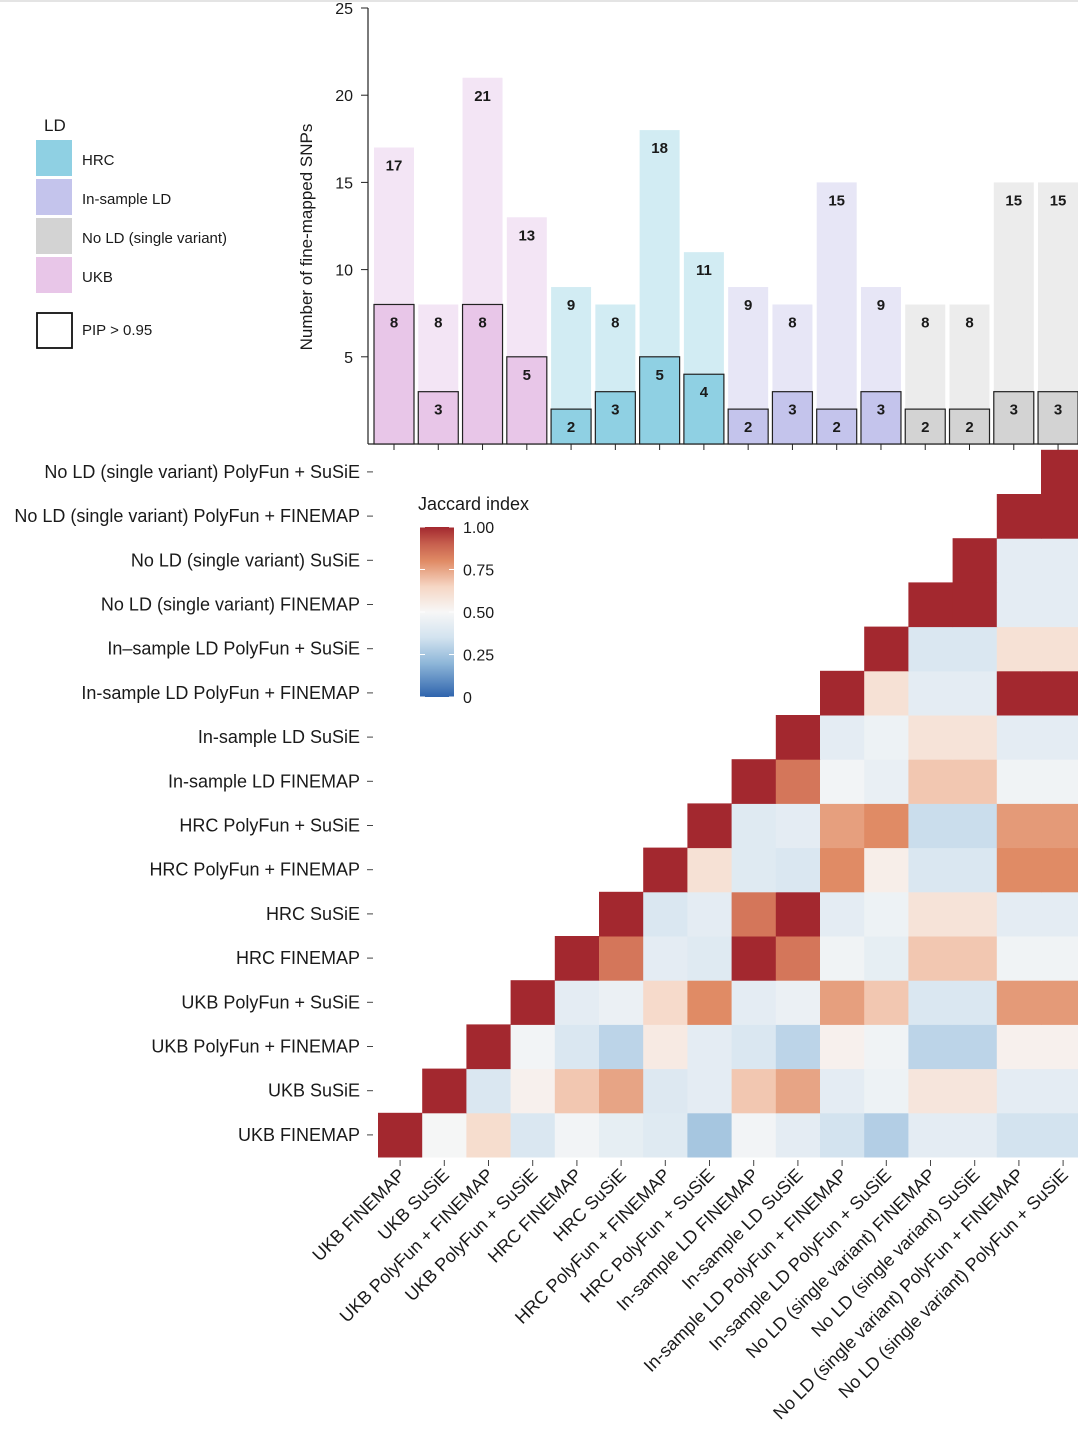 The height and width of the screenshot is (1448, 1078). Describe the element at coordinates (482, 322) in the screenshot. I see `bar-pip-label: 8` at that location.